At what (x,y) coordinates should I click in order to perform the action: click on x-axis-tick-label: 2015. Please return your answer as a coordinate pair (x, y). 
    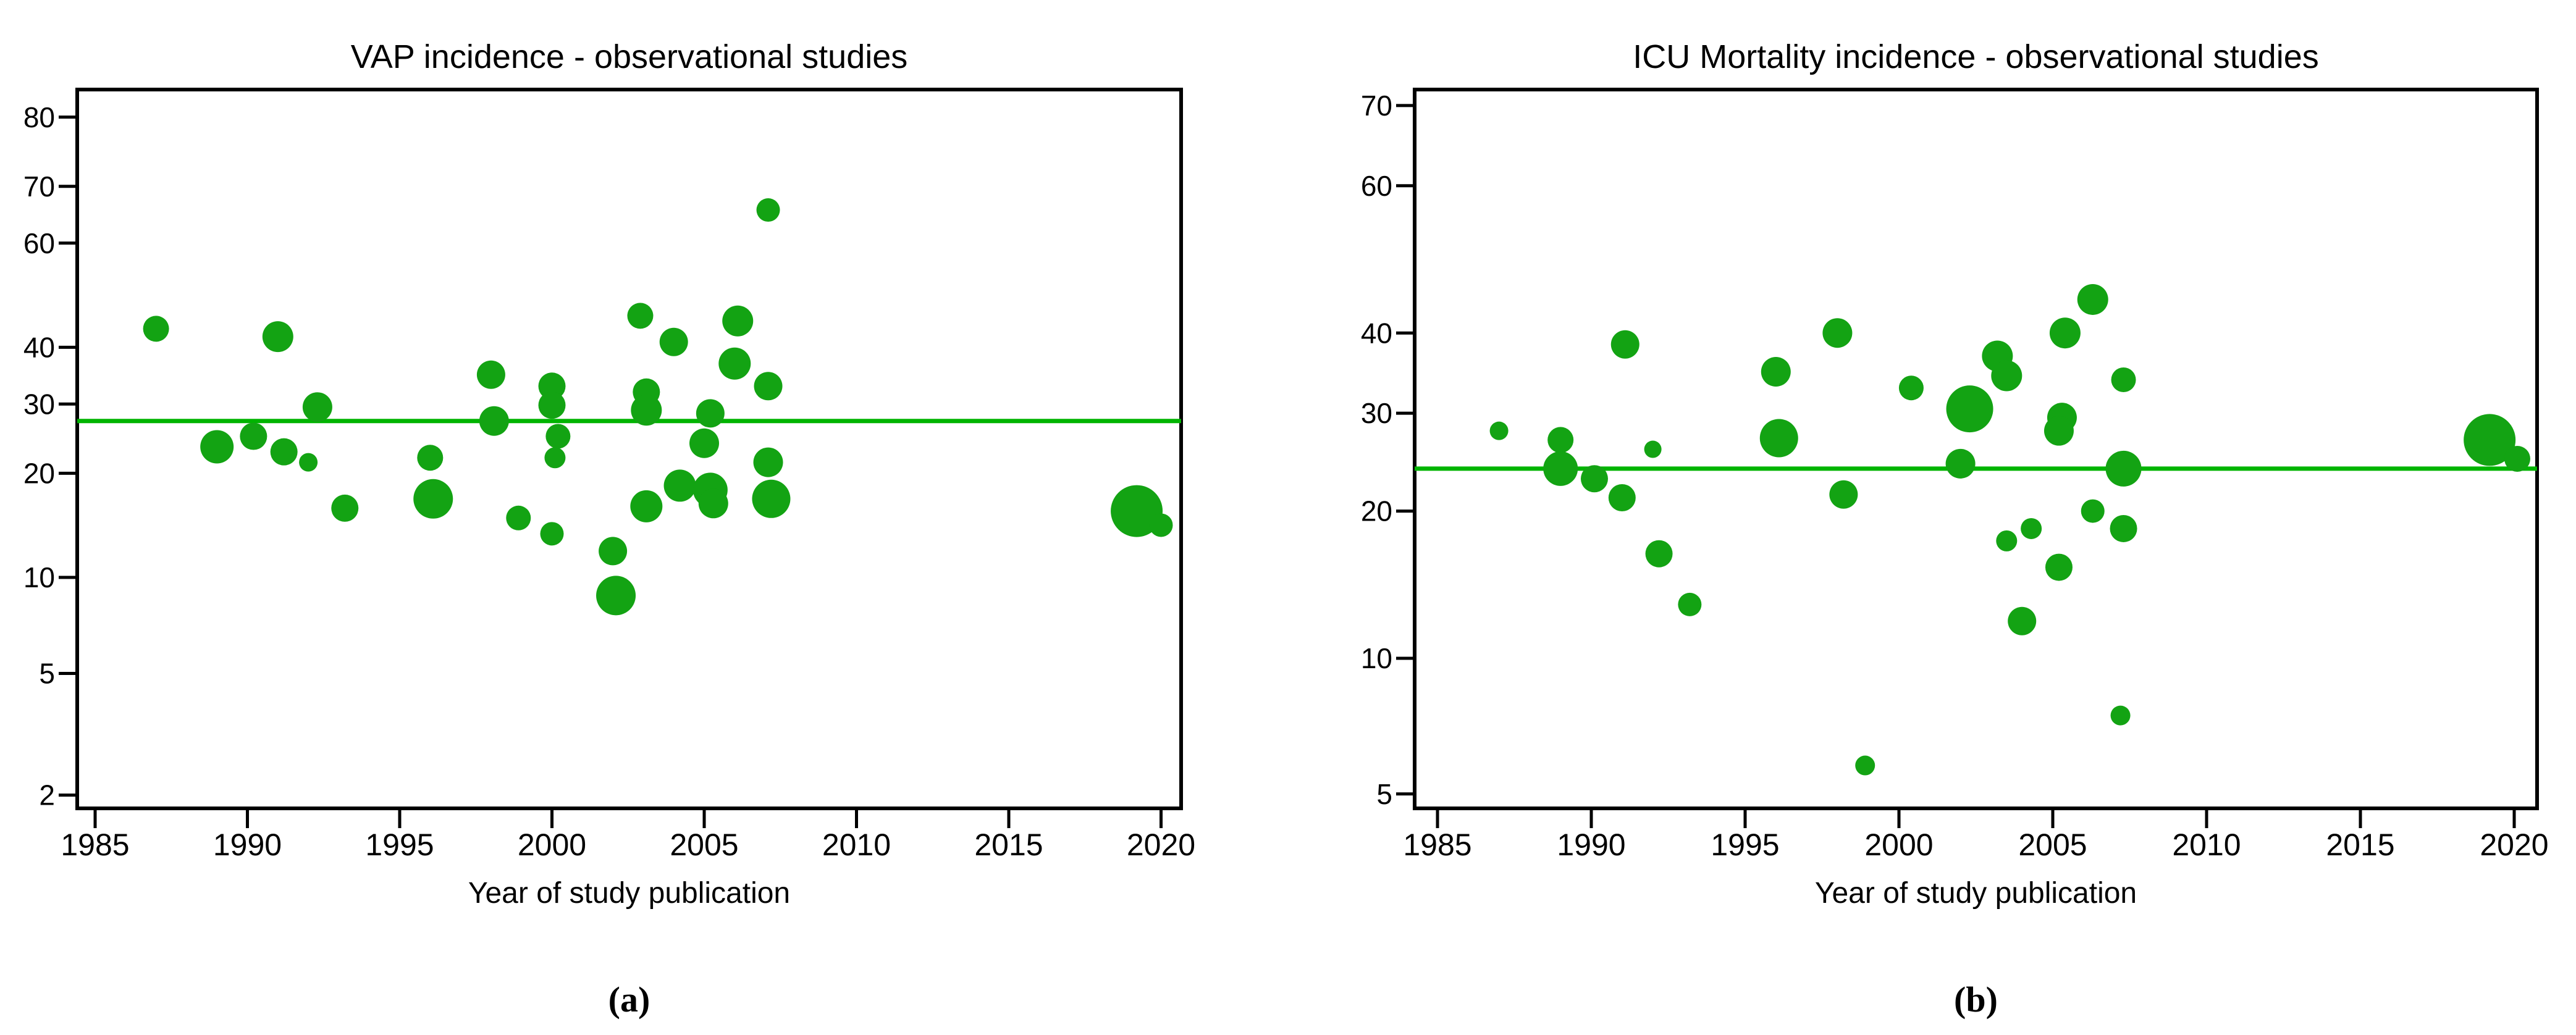
    Looking at the image, I should click on (2360, 845).